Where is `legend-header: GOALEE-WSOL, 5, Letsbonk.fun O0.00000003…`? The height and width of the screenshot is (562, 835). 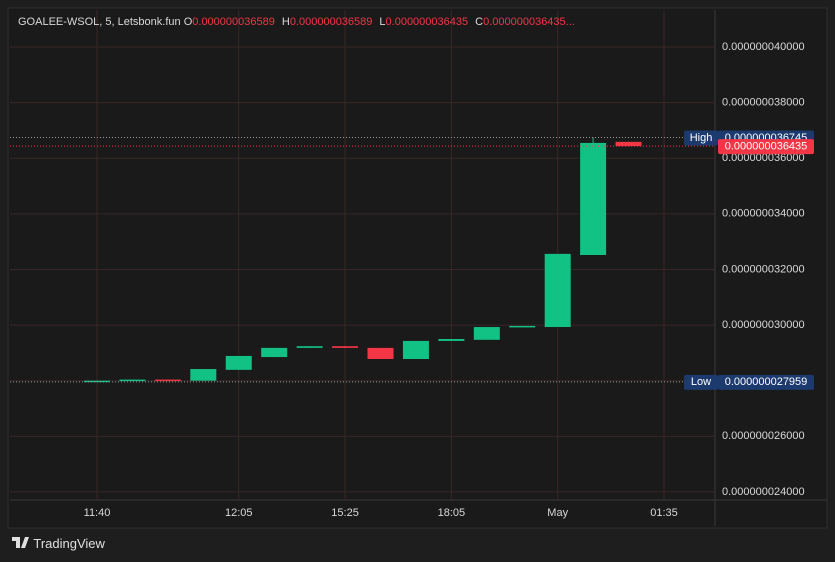 legend-header: GOALEE-WSOL, 5, Letsbonk.fun O0.00000003… is located at coordinates (300, 22).